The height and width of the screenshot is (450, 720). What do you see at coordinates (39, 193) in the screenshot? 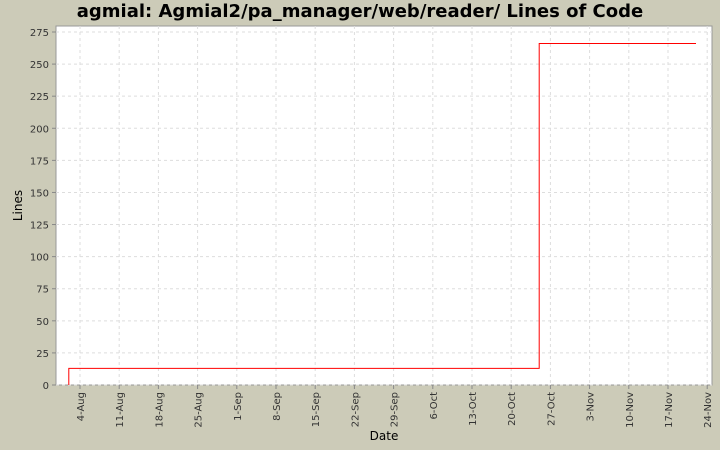
I see `y-tick-label: 150` at bounding box center [39, 193].